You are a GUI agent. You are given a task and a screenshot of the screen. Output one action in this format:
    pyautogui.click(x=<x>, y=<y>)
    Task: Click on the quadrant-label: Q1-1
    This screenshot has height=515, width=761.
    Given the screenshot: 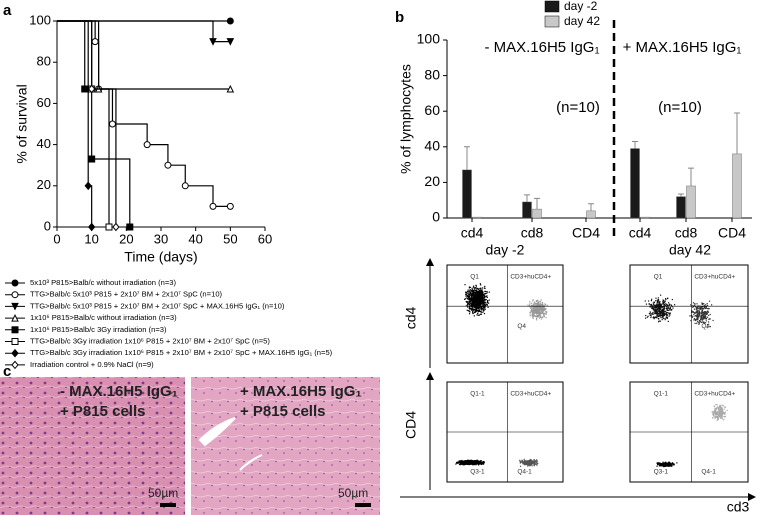 What is the action you would take?
    pyautogui.click(x=477, y=394)
    